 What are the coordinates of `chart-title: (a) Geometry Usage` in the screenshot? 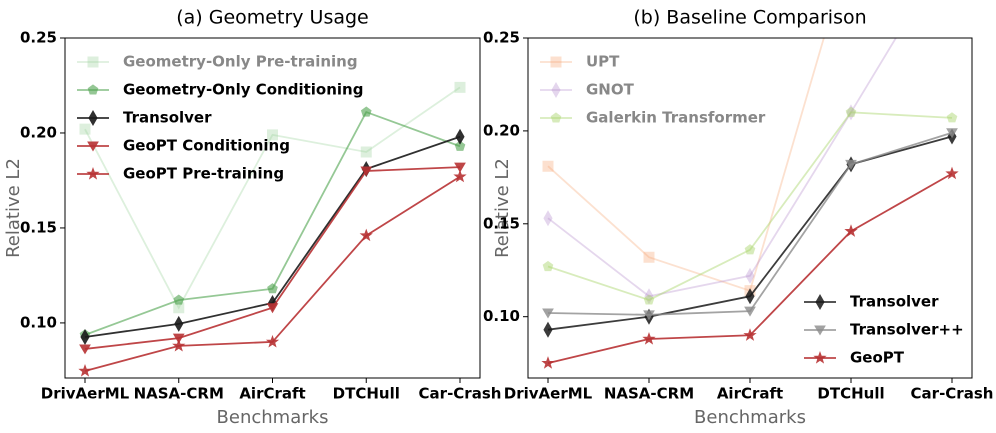 It's located at (272, 18).